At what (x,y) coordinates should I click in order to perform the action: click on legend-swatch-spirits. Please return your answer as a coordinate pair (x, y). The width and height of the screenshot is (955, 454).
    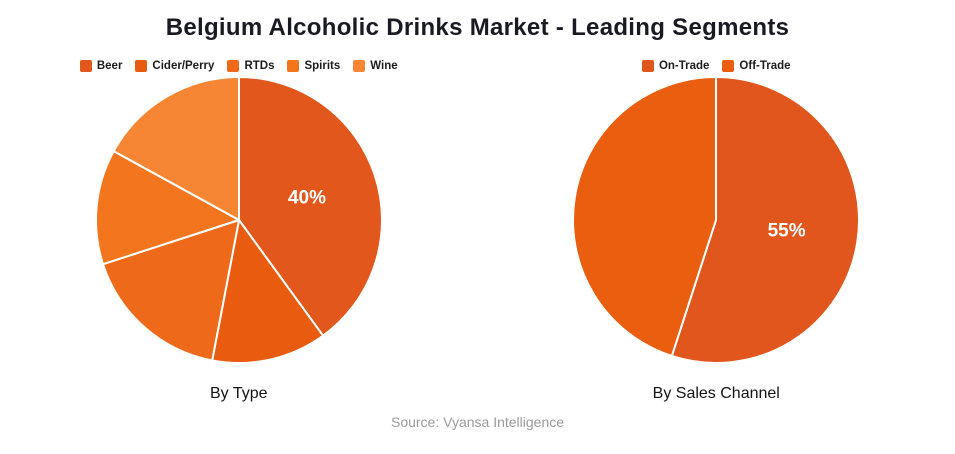
    Looking at the image, I should click on (293, 65).